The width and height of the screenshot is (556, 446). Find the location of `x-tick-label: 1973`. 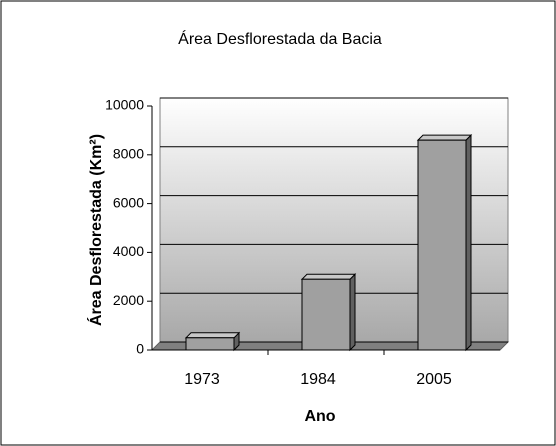

x-tick-label: 1973 is located at coordinates (202, 379).